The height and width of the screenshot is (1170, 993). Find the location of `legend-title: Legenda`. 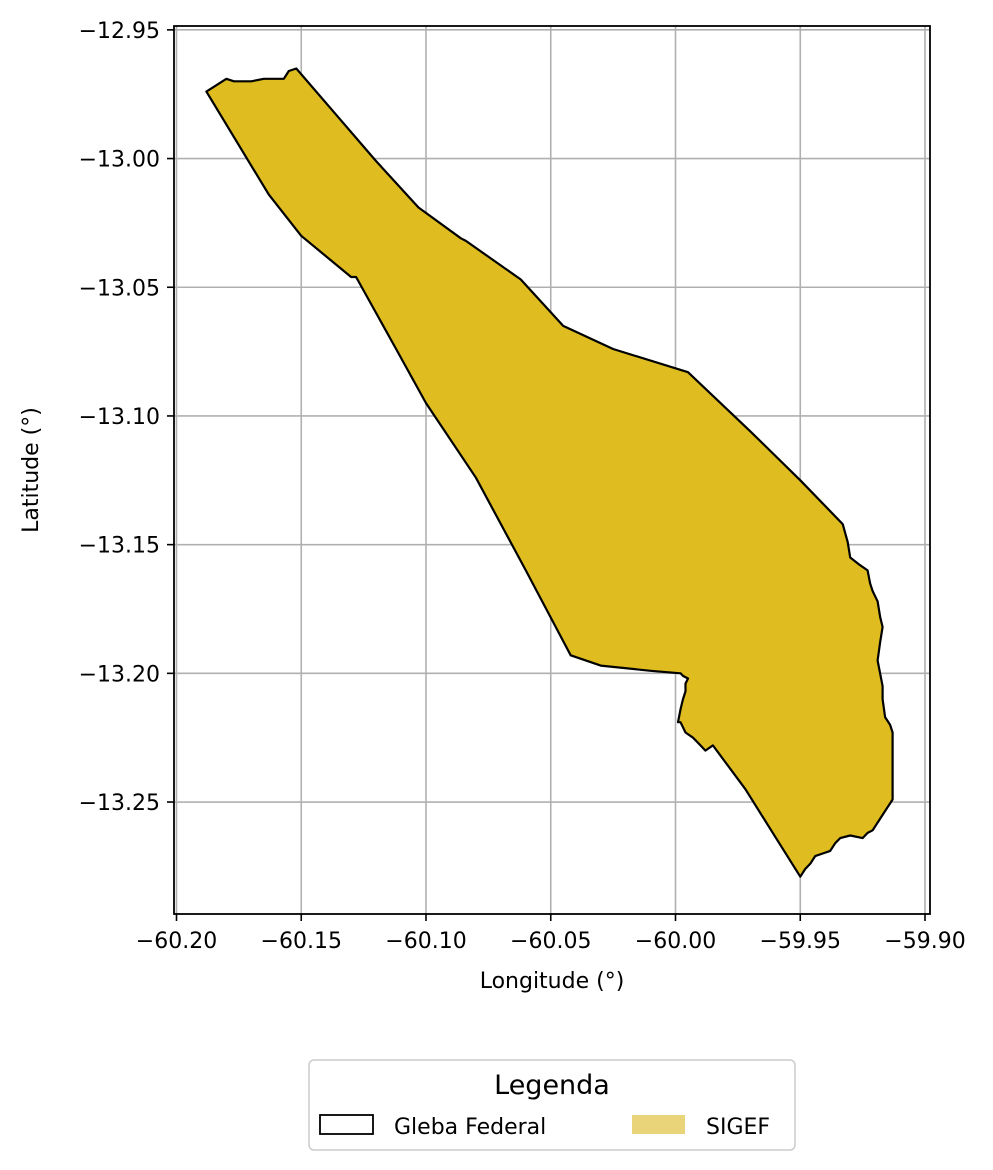

legend-title: Legenda is located at coordinates (552, 1085).